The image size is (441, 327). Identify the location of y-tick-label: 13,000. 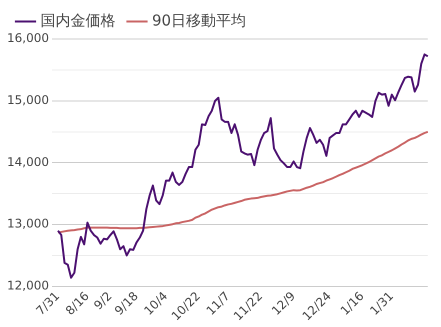
(27, 223).